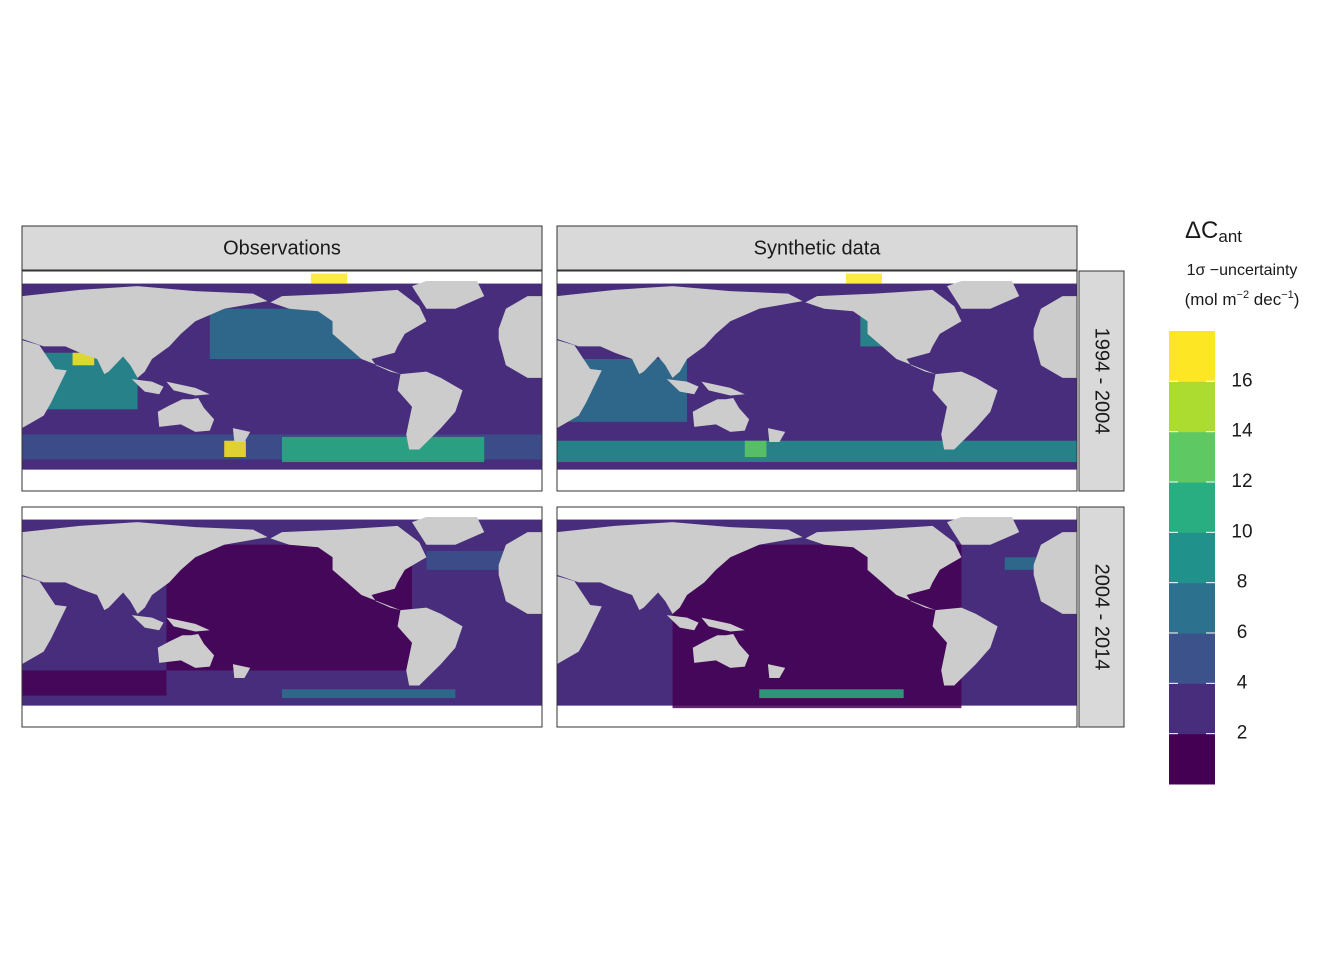 The width and height of the screenshot is (1344, 965). Describe the element at coordinates (1242, 431) in the screenshot. I see `colorbar-tick-label: 14` at that location.